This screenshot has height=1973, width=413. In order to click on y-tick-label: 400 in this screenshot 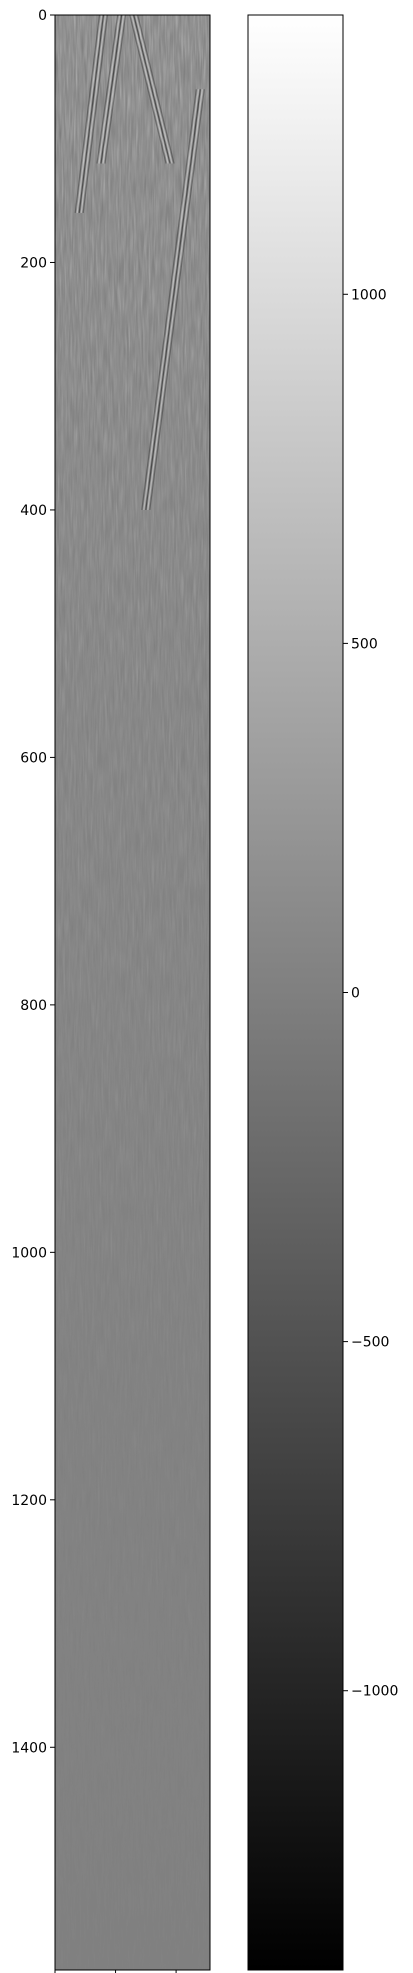, I will do `click(33, 511)`.